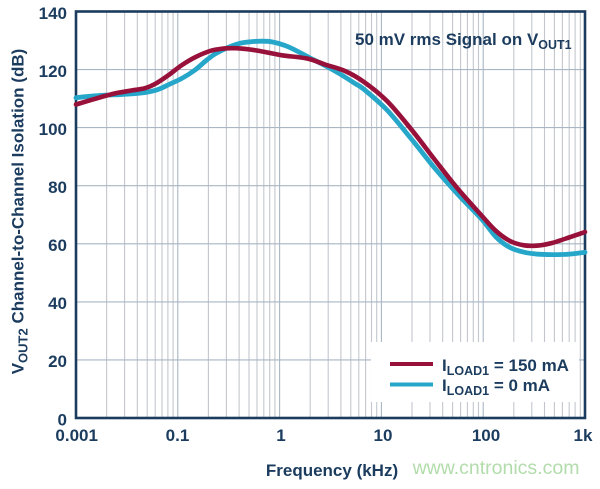 The height and width of the screenshot is (489, 600). What do you see at coordinates (53, 13) in the screenshot?
I see `svg-text: 140` at bounding box center [53, 13].